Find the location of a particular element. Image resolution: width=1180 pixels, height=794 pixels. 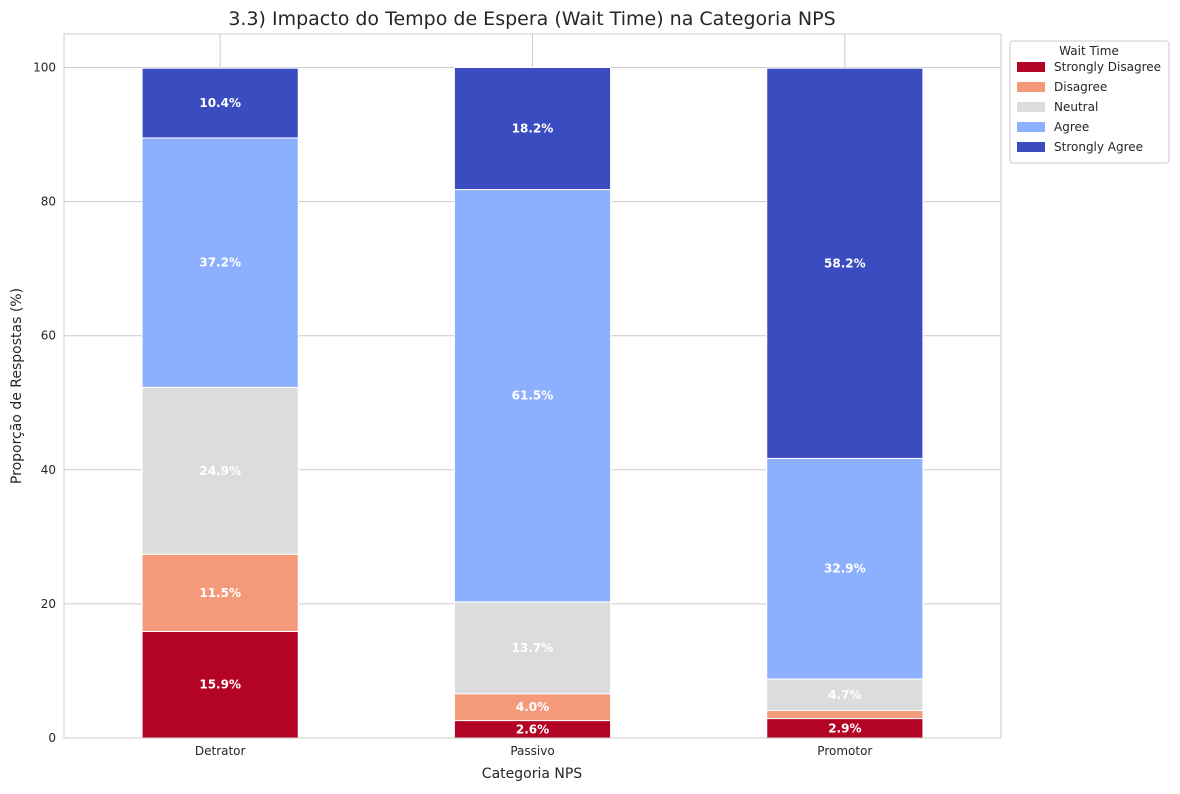

y-tick-label: 0 is located at coordinates (52, 738).